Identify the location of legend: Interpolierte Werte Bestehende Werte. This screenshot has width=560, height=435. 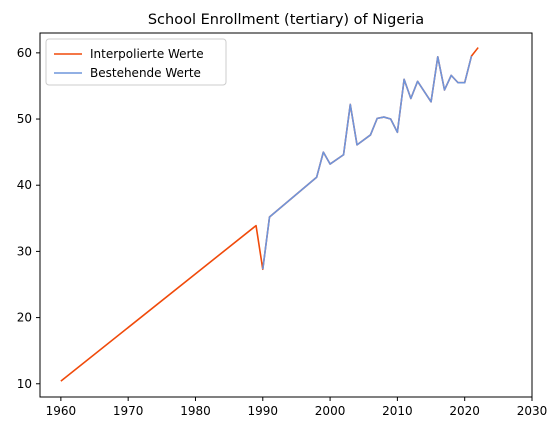
(136, 62).